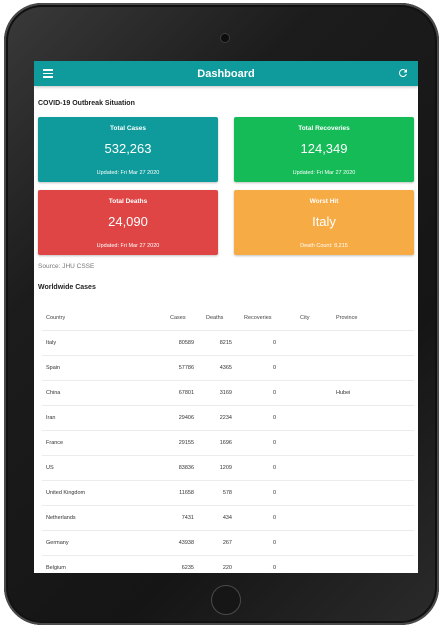 The height and width of the screenshot is (628, 443). I want to click on source-note: Source: JHU CSSE, so click(66, 266).